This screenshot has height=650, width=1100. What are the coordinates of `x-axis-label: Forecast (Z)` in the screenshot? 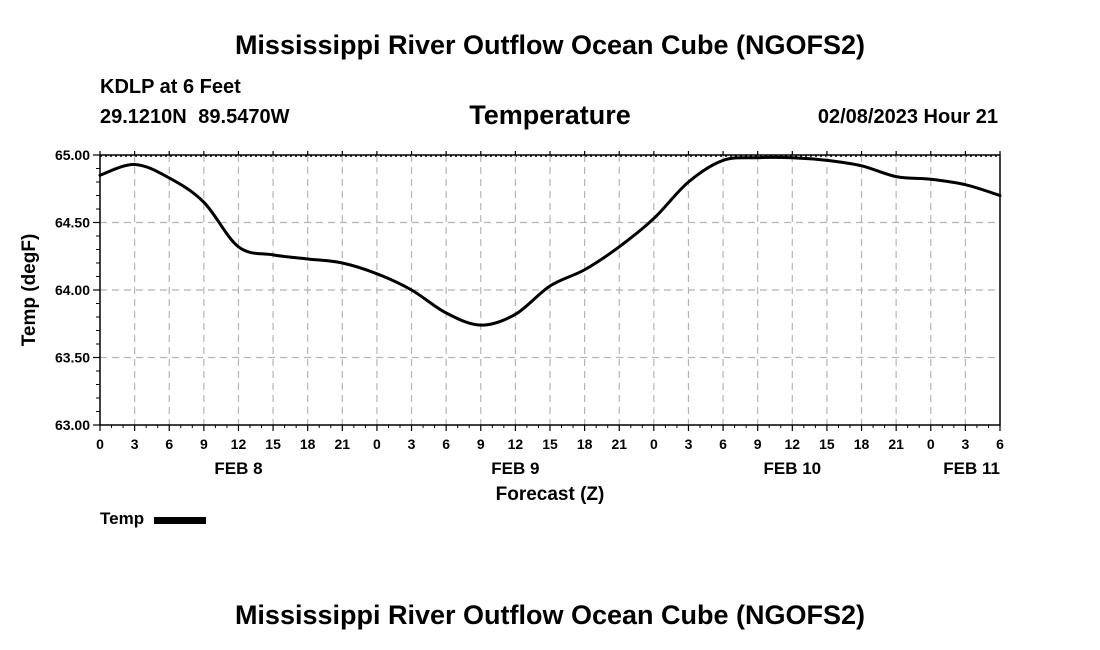 It's located at (550, 494).